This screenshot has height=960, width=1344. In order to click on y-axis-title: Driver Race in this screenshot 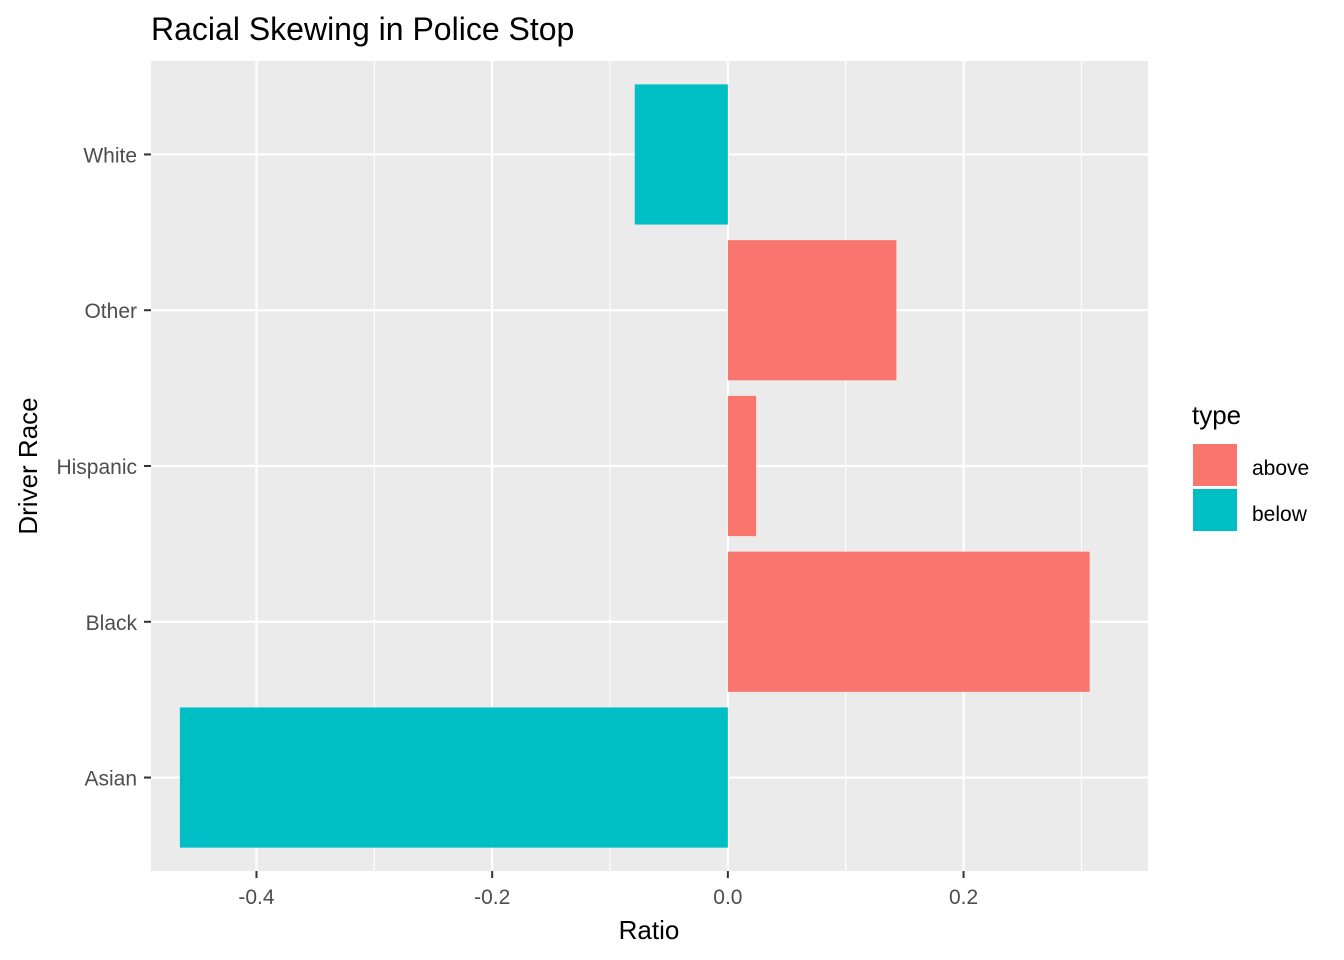, I will do `click(28, 465)`.